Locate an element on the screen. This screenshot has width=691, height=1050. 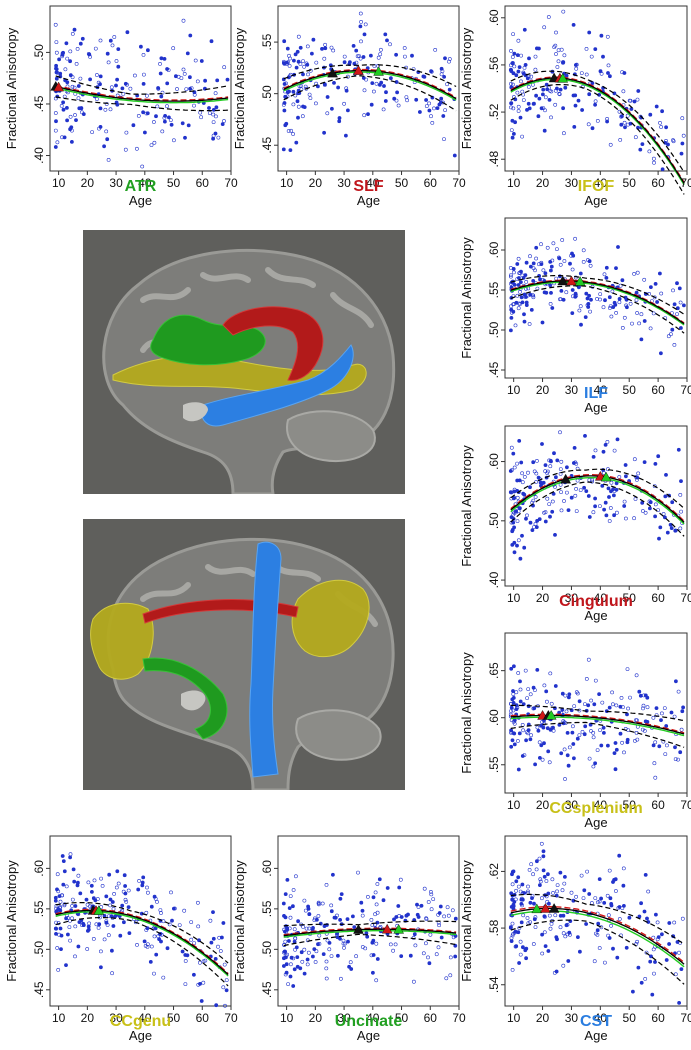
brain-tract-render-lateral is located at coordinates (244, 362).